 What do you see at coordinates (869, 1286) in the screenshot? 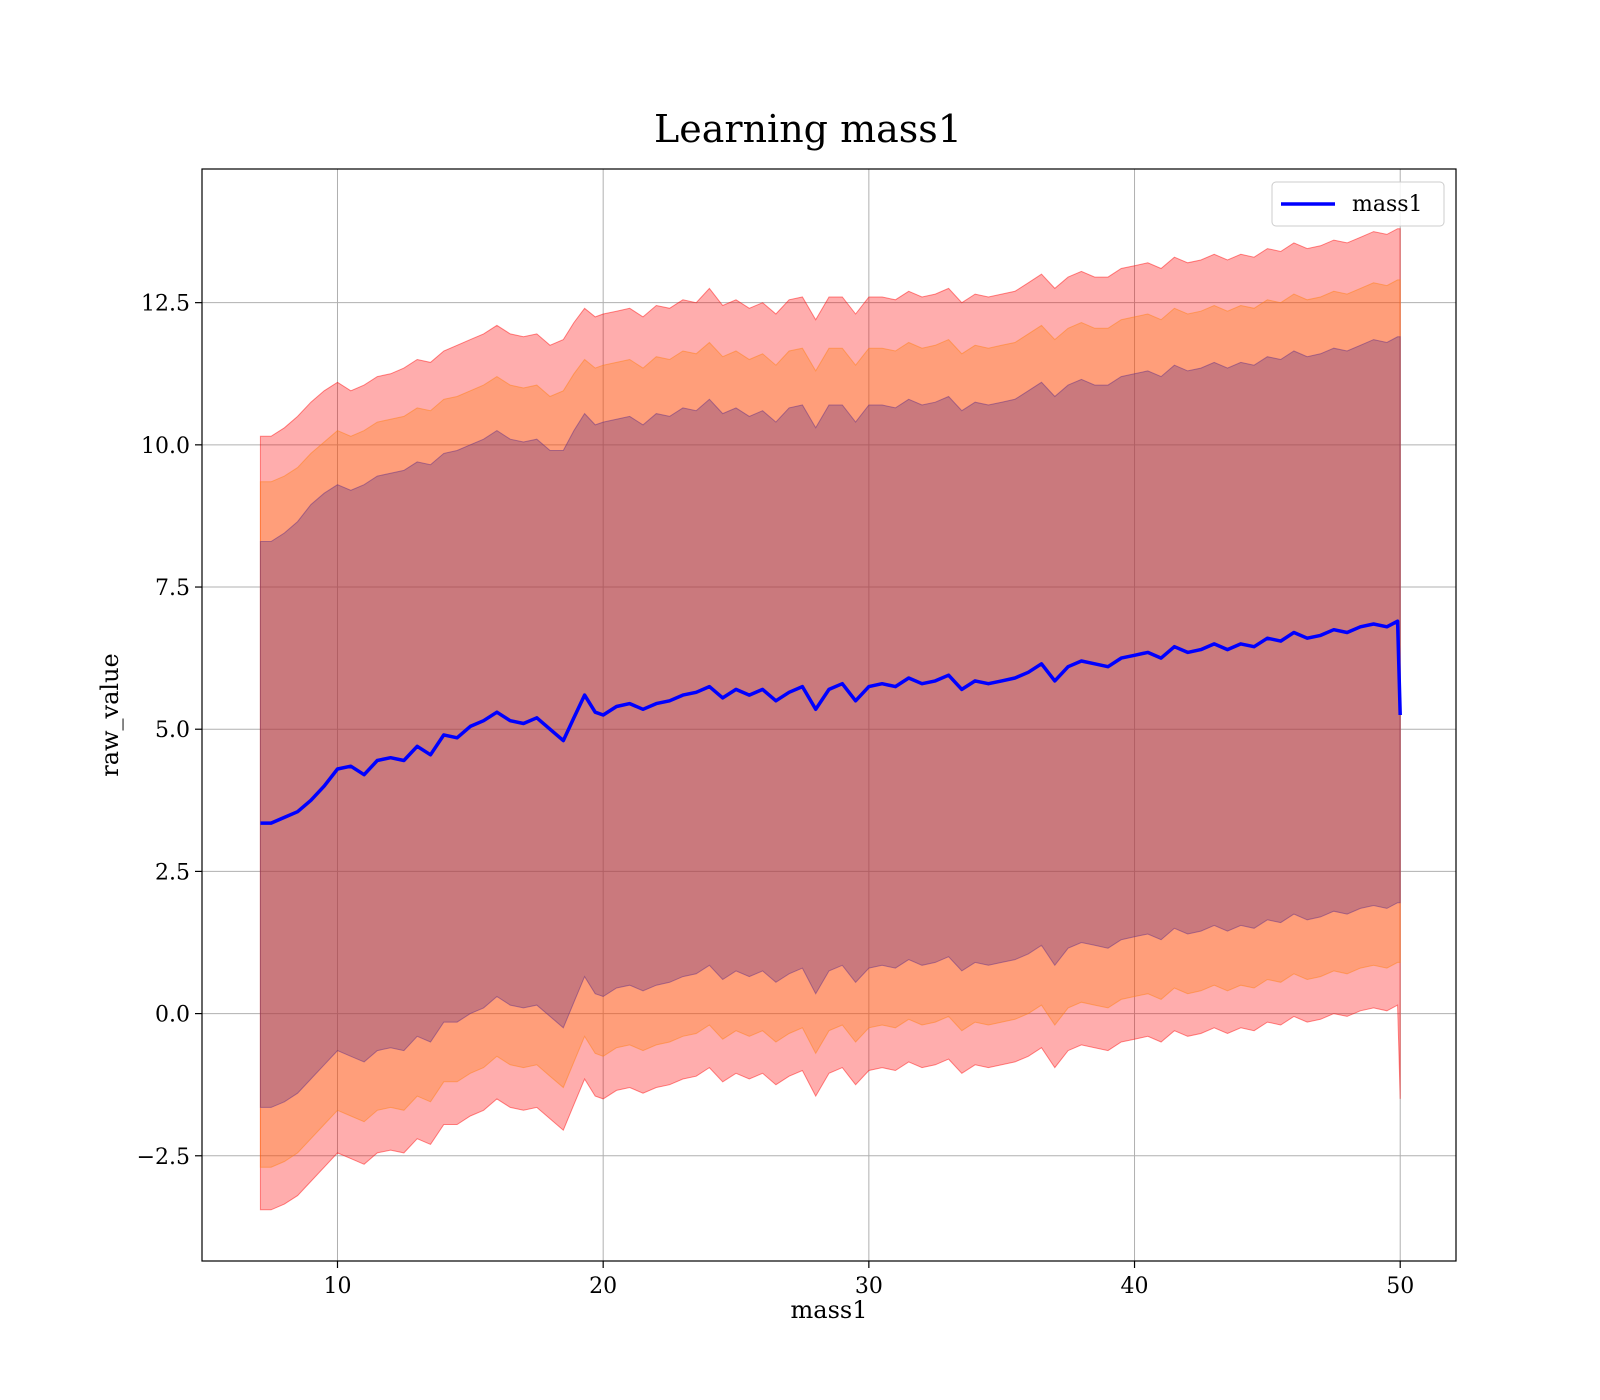
I see `x-tick-label: 30` at bounding box center [869, 1286].